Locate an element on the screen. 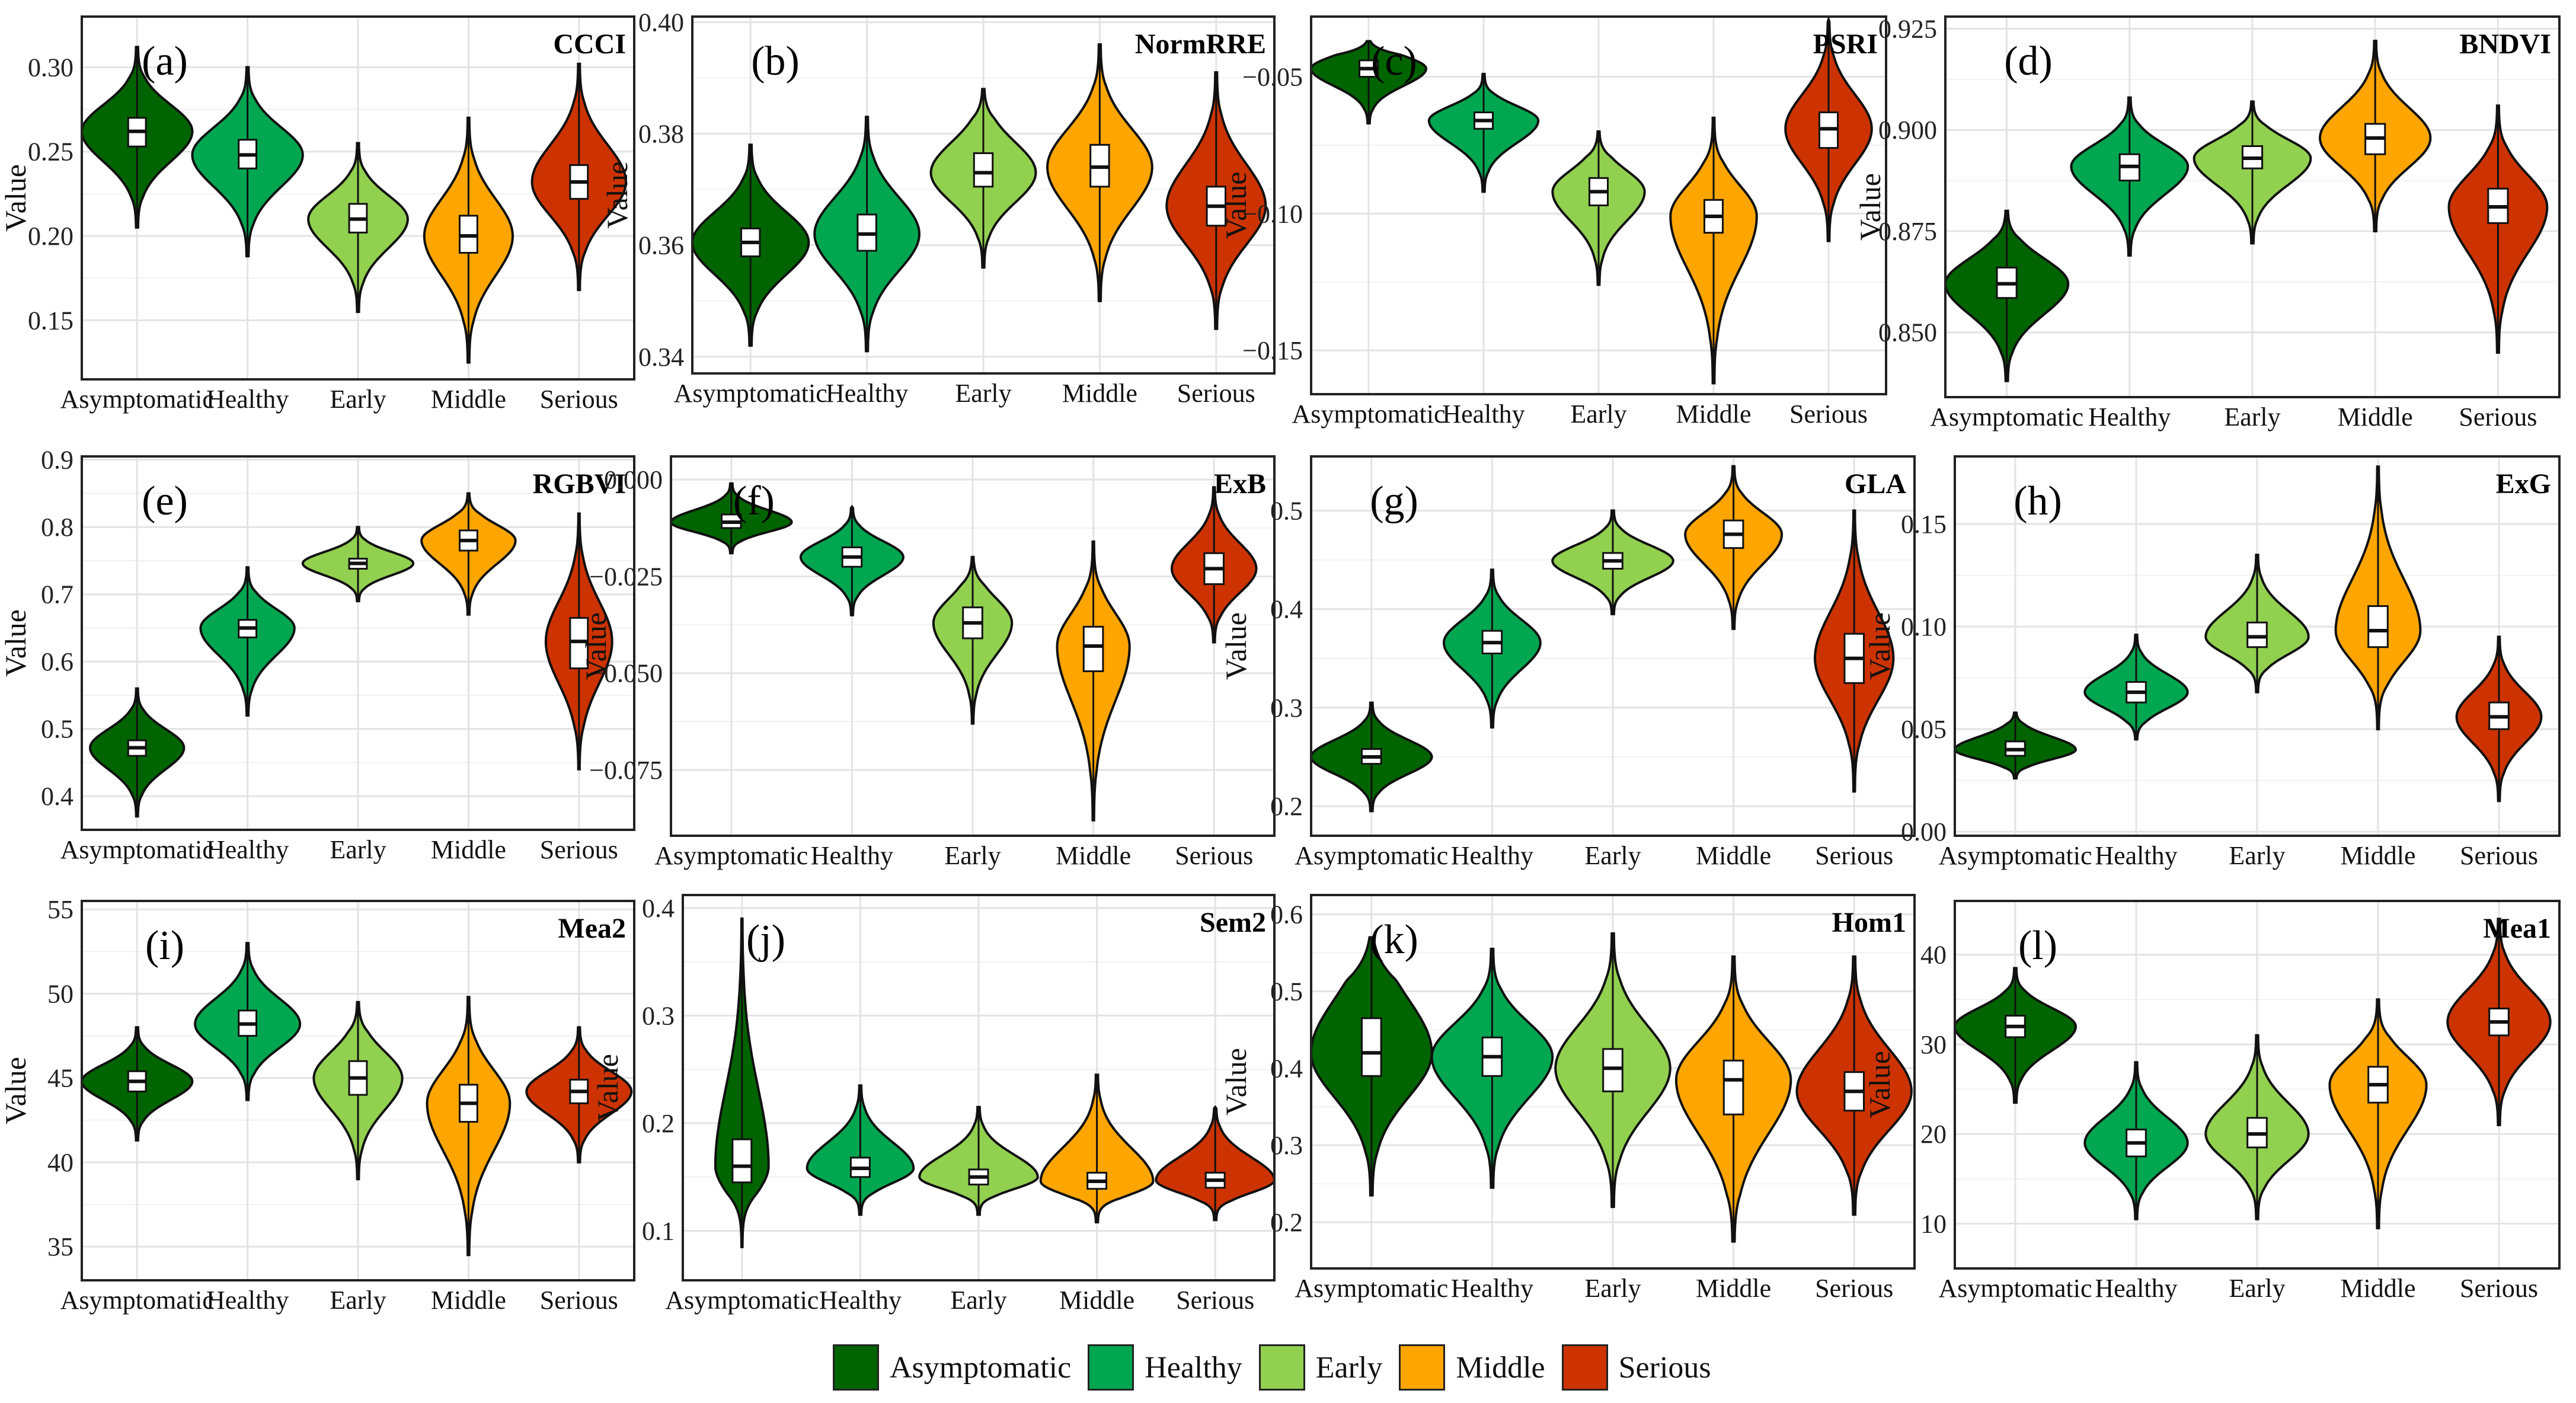 Image resolution: width=2576 pixels, height=1403 pixels. legend-item-middle: Middle is located at coordinates (1472, 1367).